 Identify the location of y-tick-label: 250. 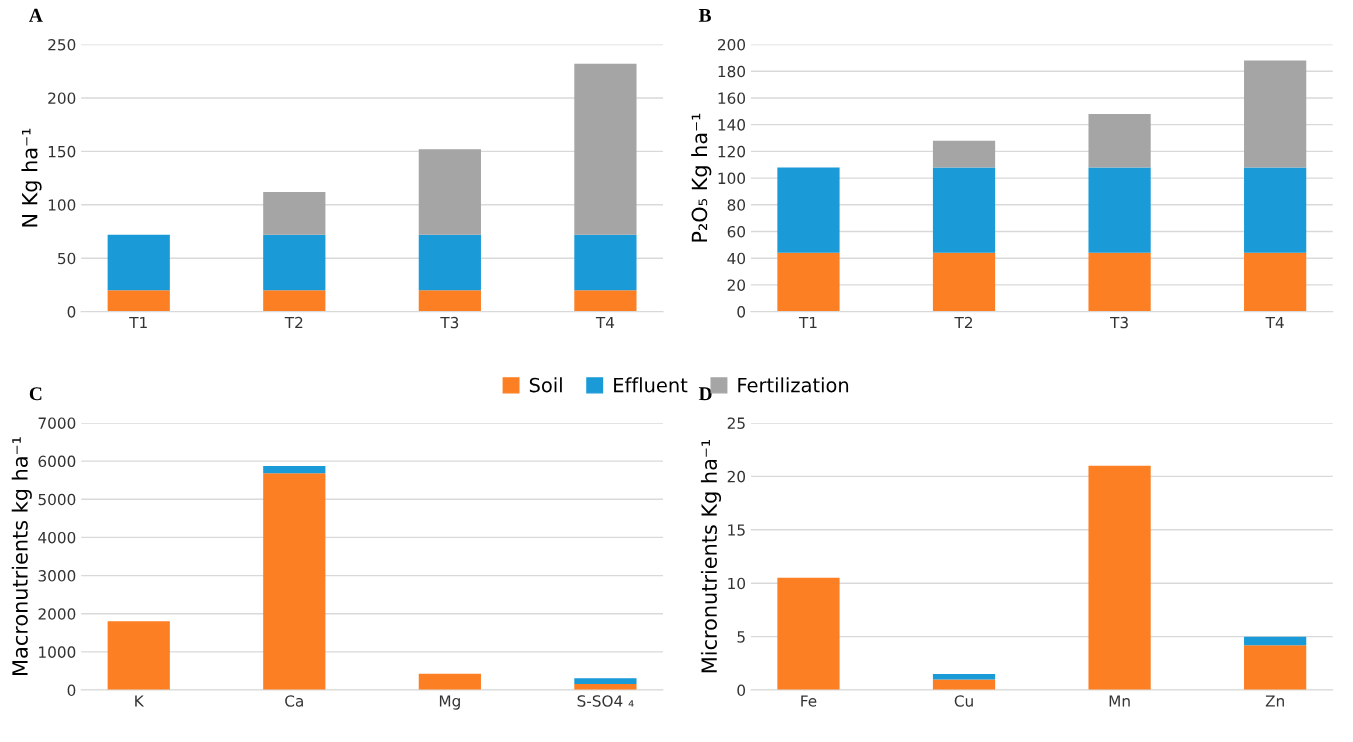
(62, 44).